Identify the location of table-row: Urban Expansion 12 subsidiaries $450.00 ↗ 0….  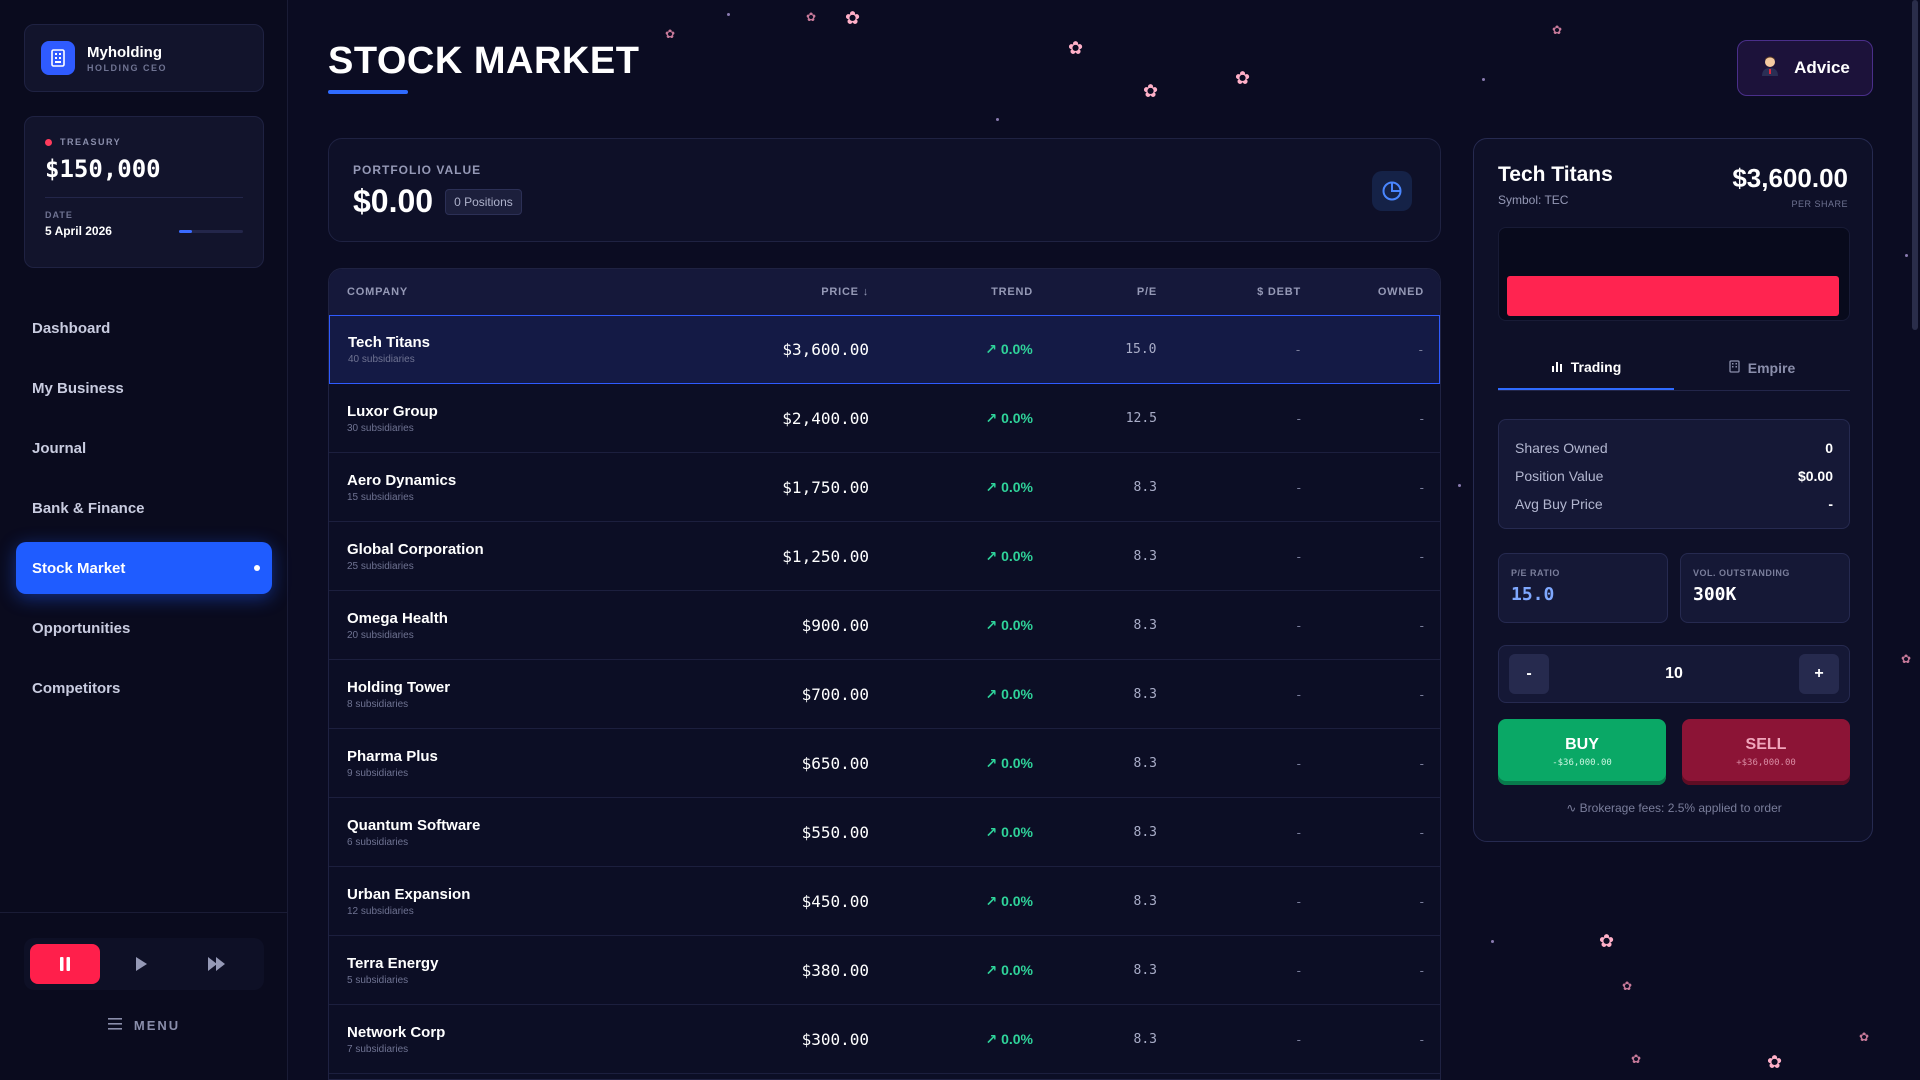
(884, 901).